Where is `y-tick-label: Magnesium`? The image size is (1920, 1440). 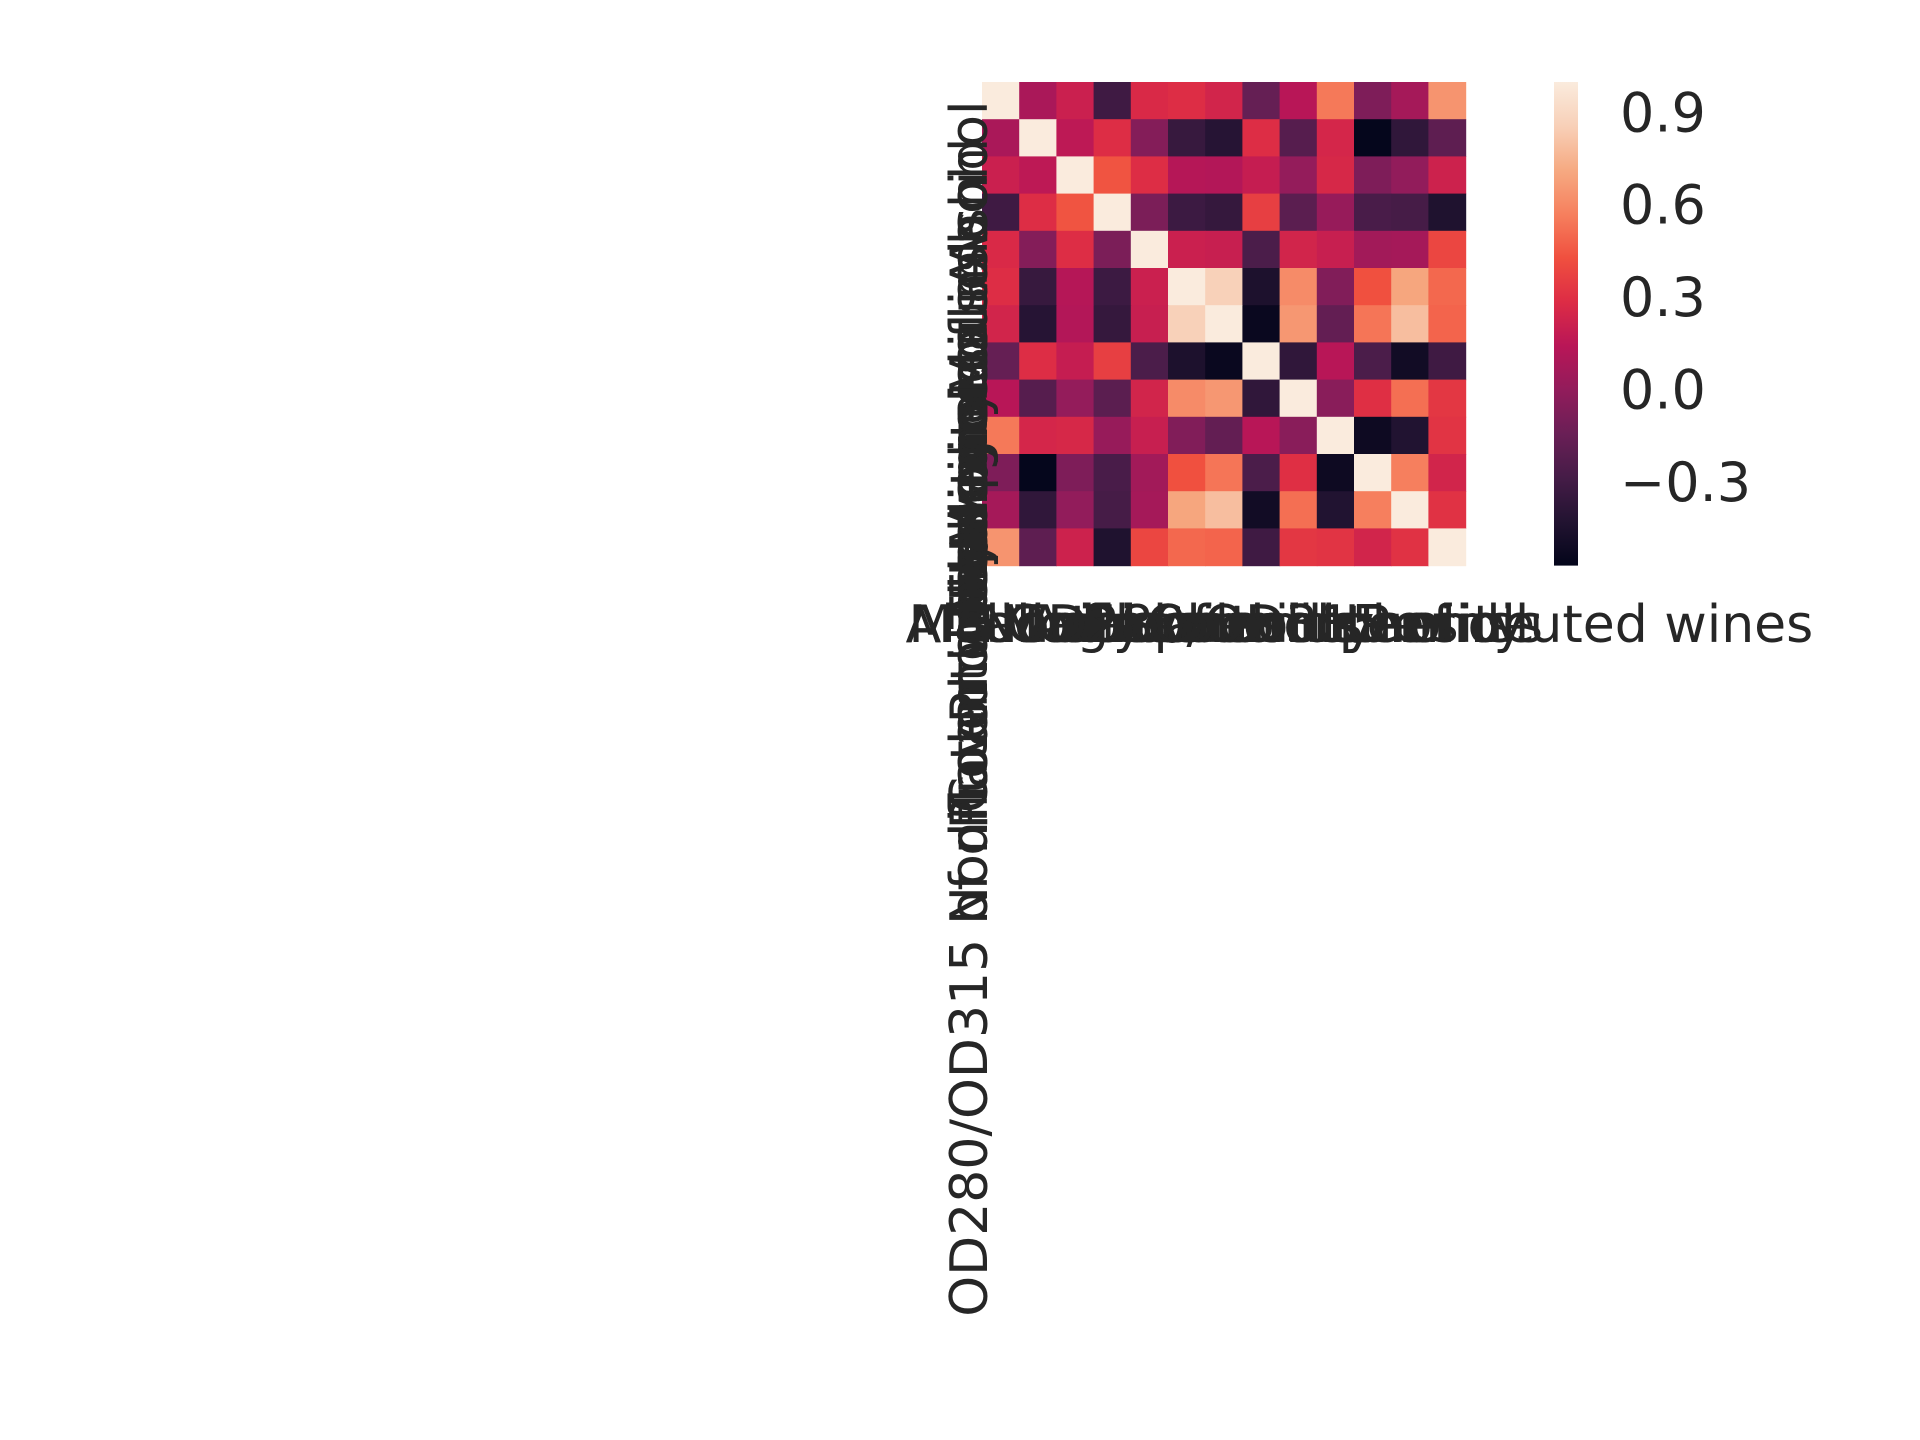 y-tick-label: Magnesium is located at coordinates (970, 399).